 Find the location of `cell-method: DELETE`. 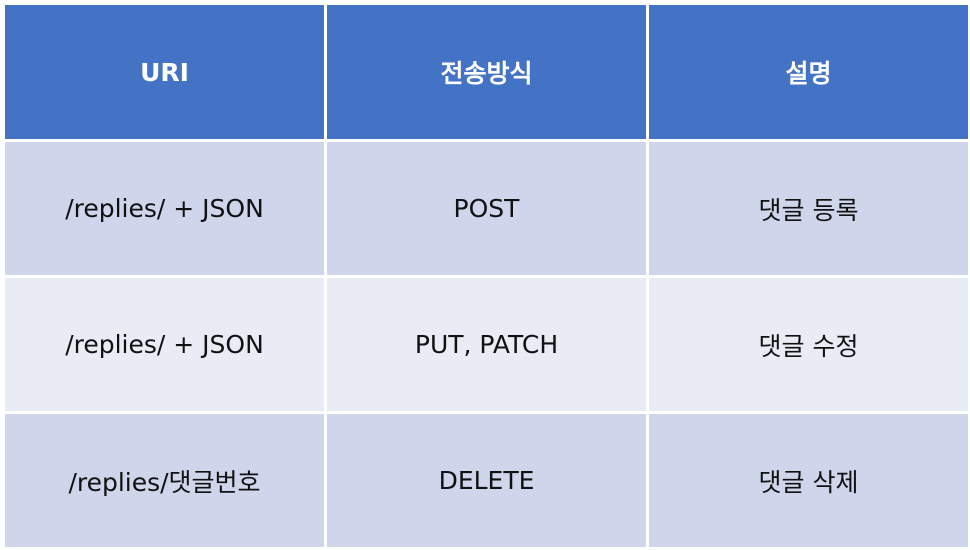

cell-method: DELETE is located at coordinates (486, 480).